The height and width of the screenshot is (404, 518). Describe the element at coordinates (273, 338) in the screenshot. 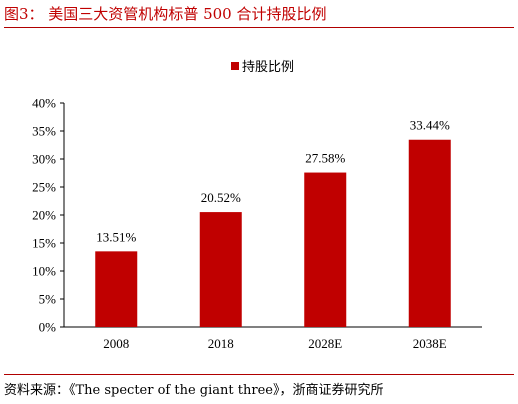

I see `x-axis: 2008 2018 2028E 2038E` at that location.